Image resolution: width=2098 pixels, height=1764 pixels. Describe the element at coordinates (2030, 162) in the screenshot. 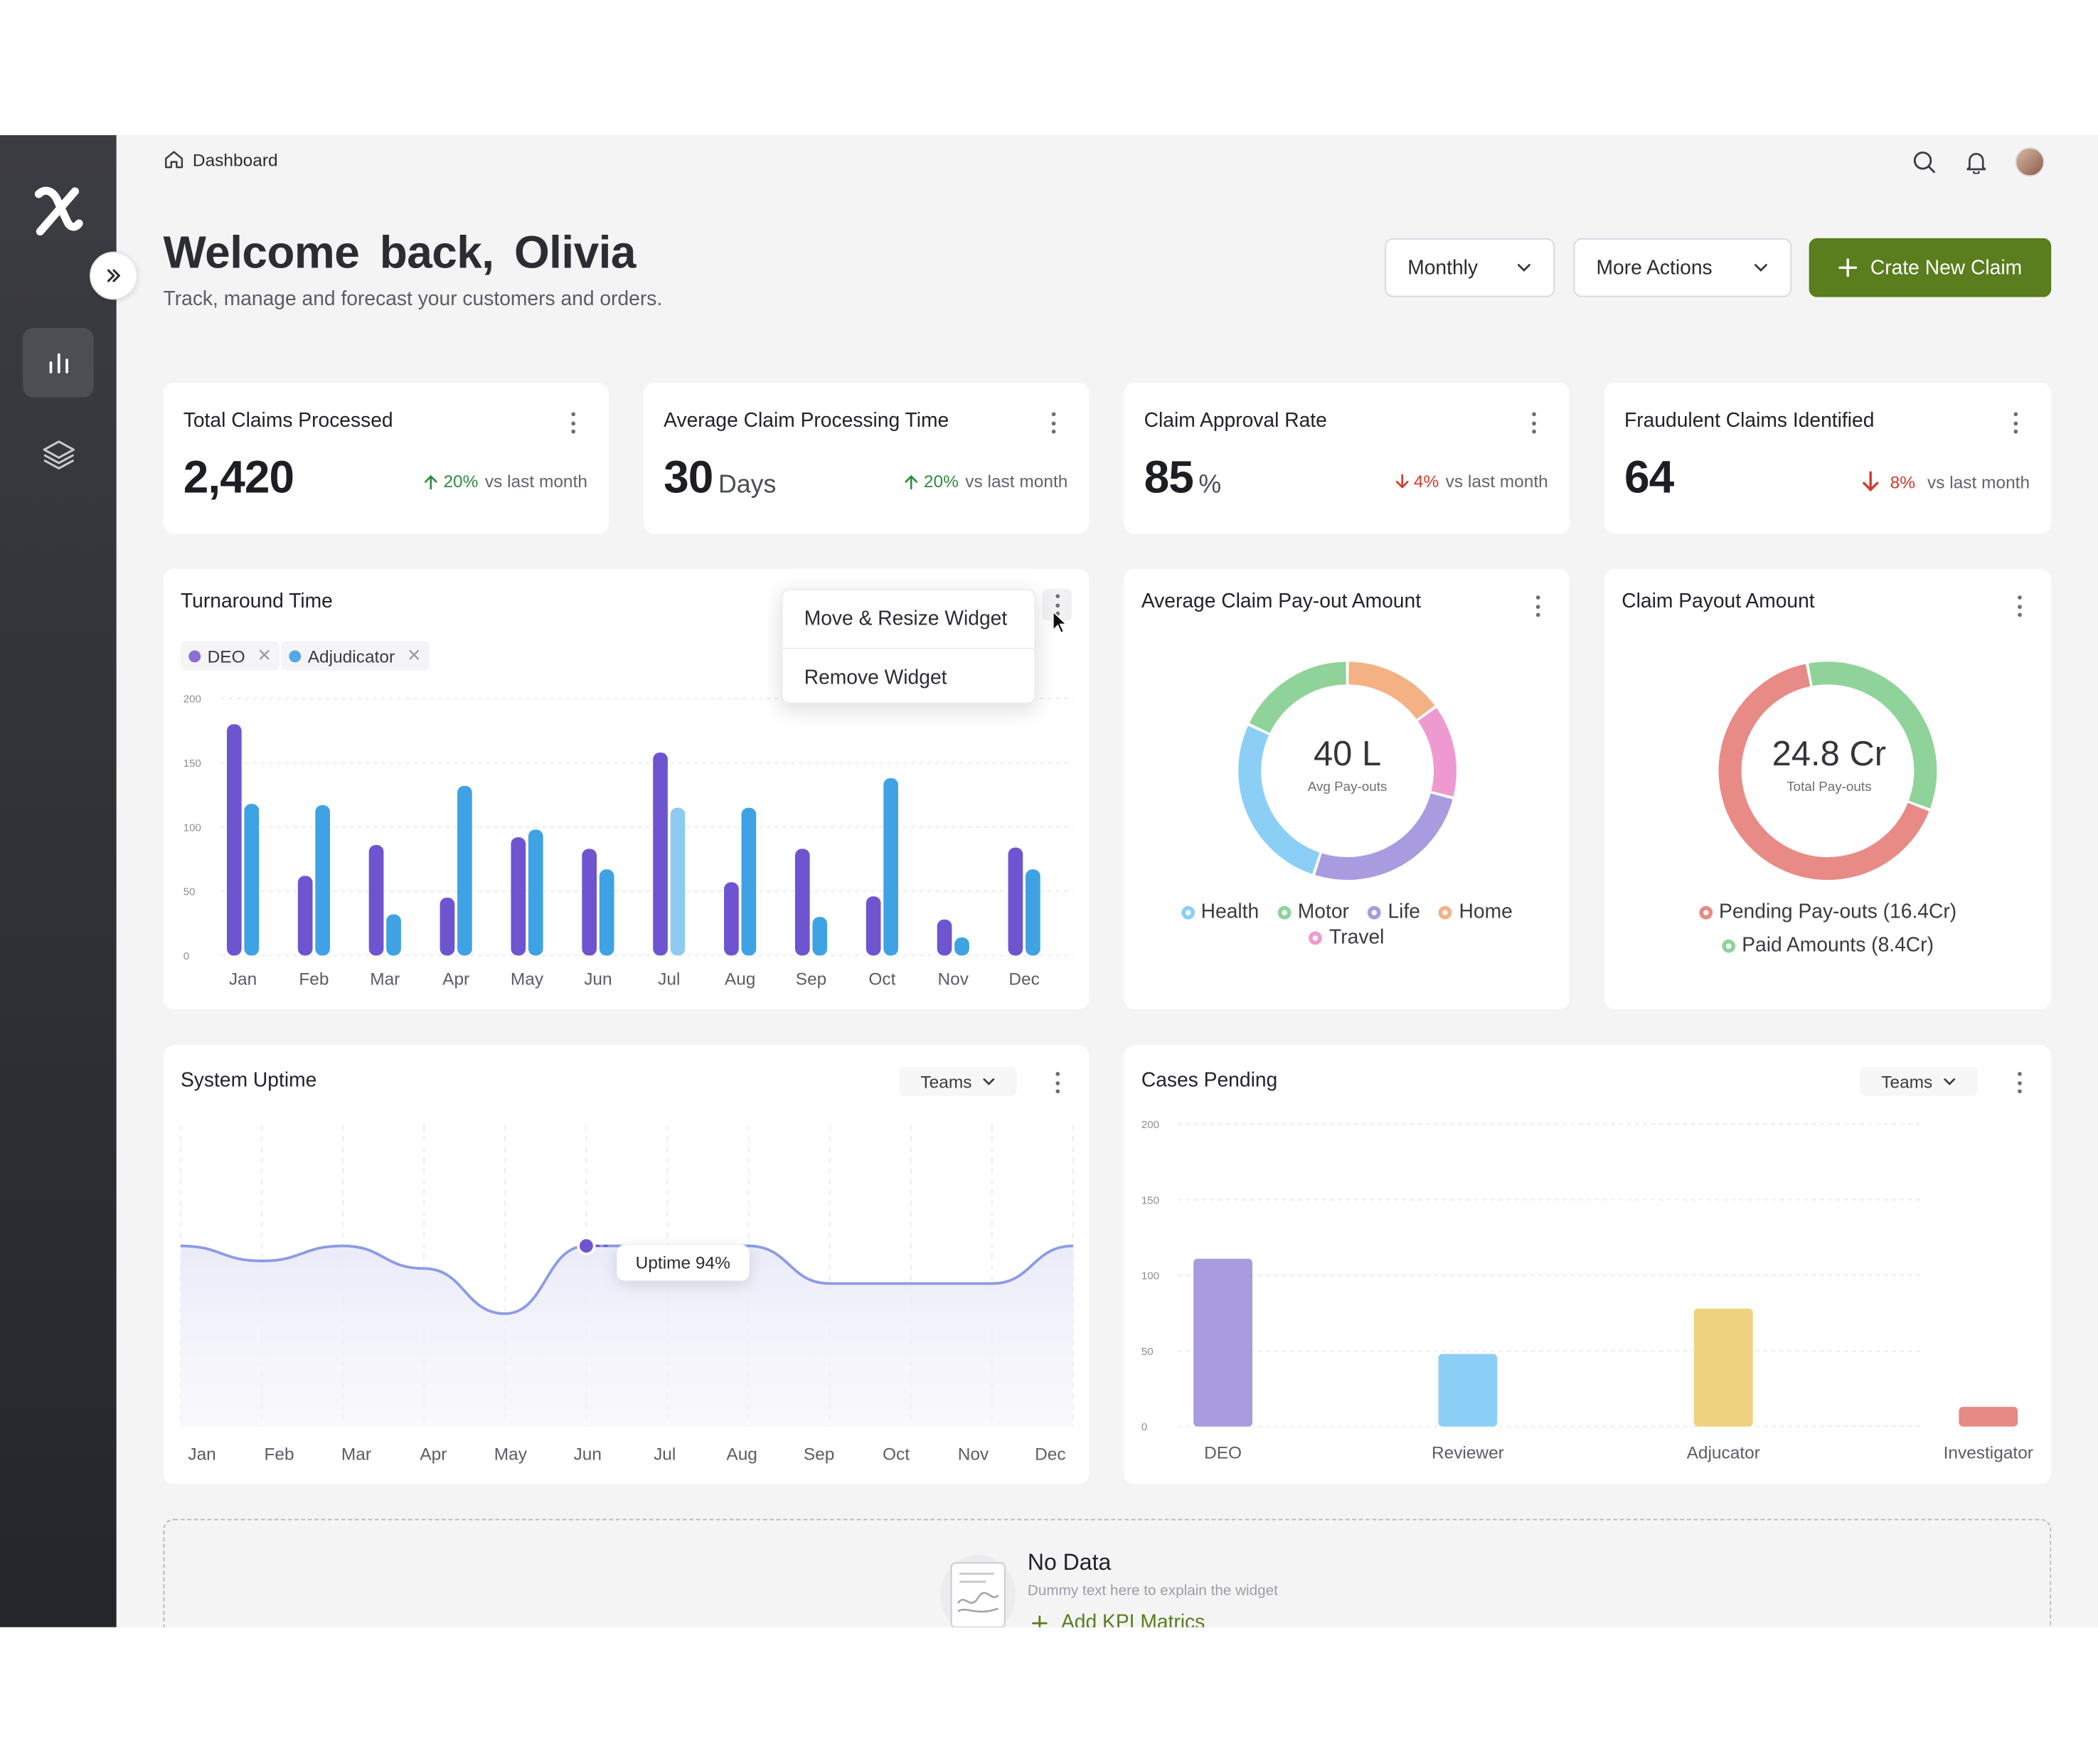

I see `avatar` at that location.